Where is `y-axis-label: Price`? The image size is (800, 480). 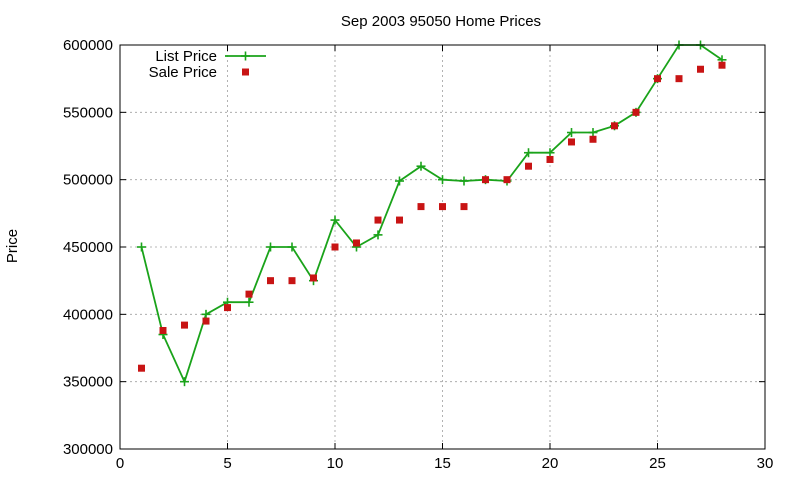 y-axis-label: Price is located at coordinates (12, 246).